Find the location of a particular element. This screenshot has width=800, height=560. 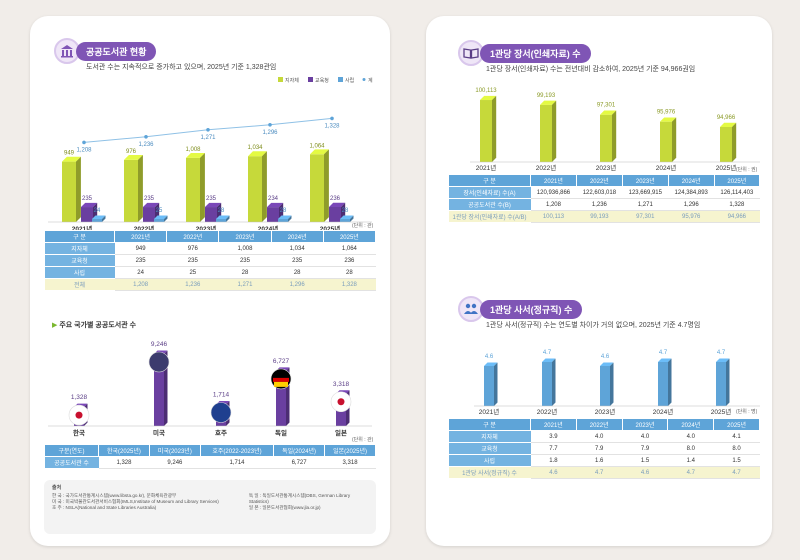

table-cell: 4.0 is located at coordinates (645, 436).